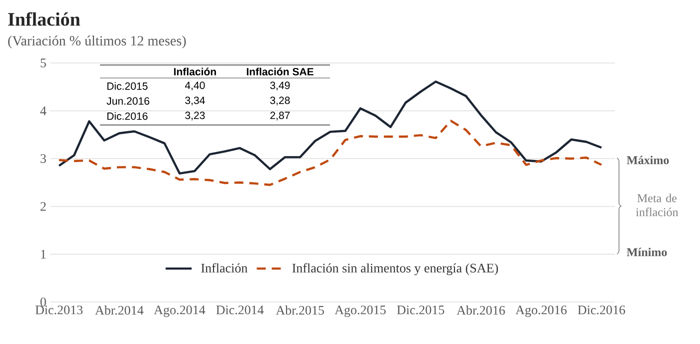 The height and width of the screenshot is (344, 700). What do you see at coordinates (127, 86) in the screenshot?
I see `annotation: Dic.2015` at bounding box center [127, 86].